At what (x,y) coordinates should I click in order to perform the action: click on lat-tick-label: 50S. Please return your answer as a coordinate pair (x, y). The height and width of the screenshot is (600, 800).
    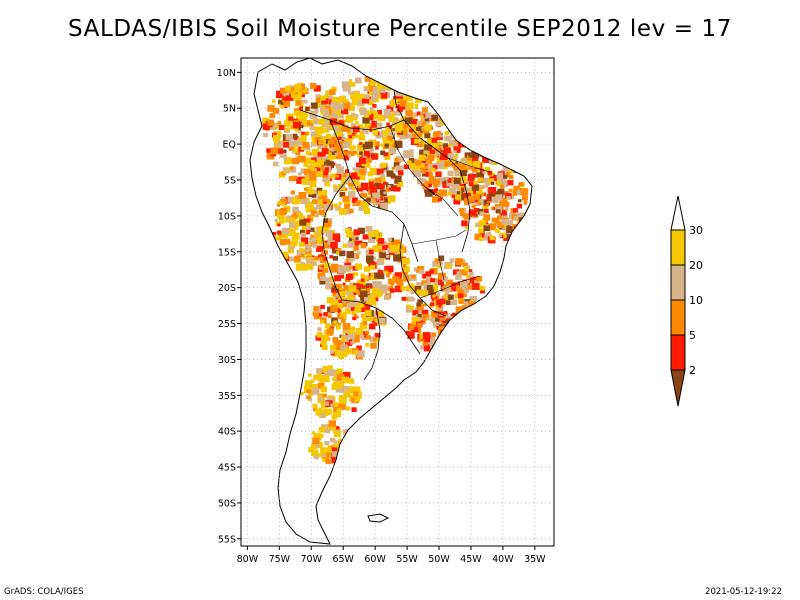
    Looking at the image, I should click on (227, 503).